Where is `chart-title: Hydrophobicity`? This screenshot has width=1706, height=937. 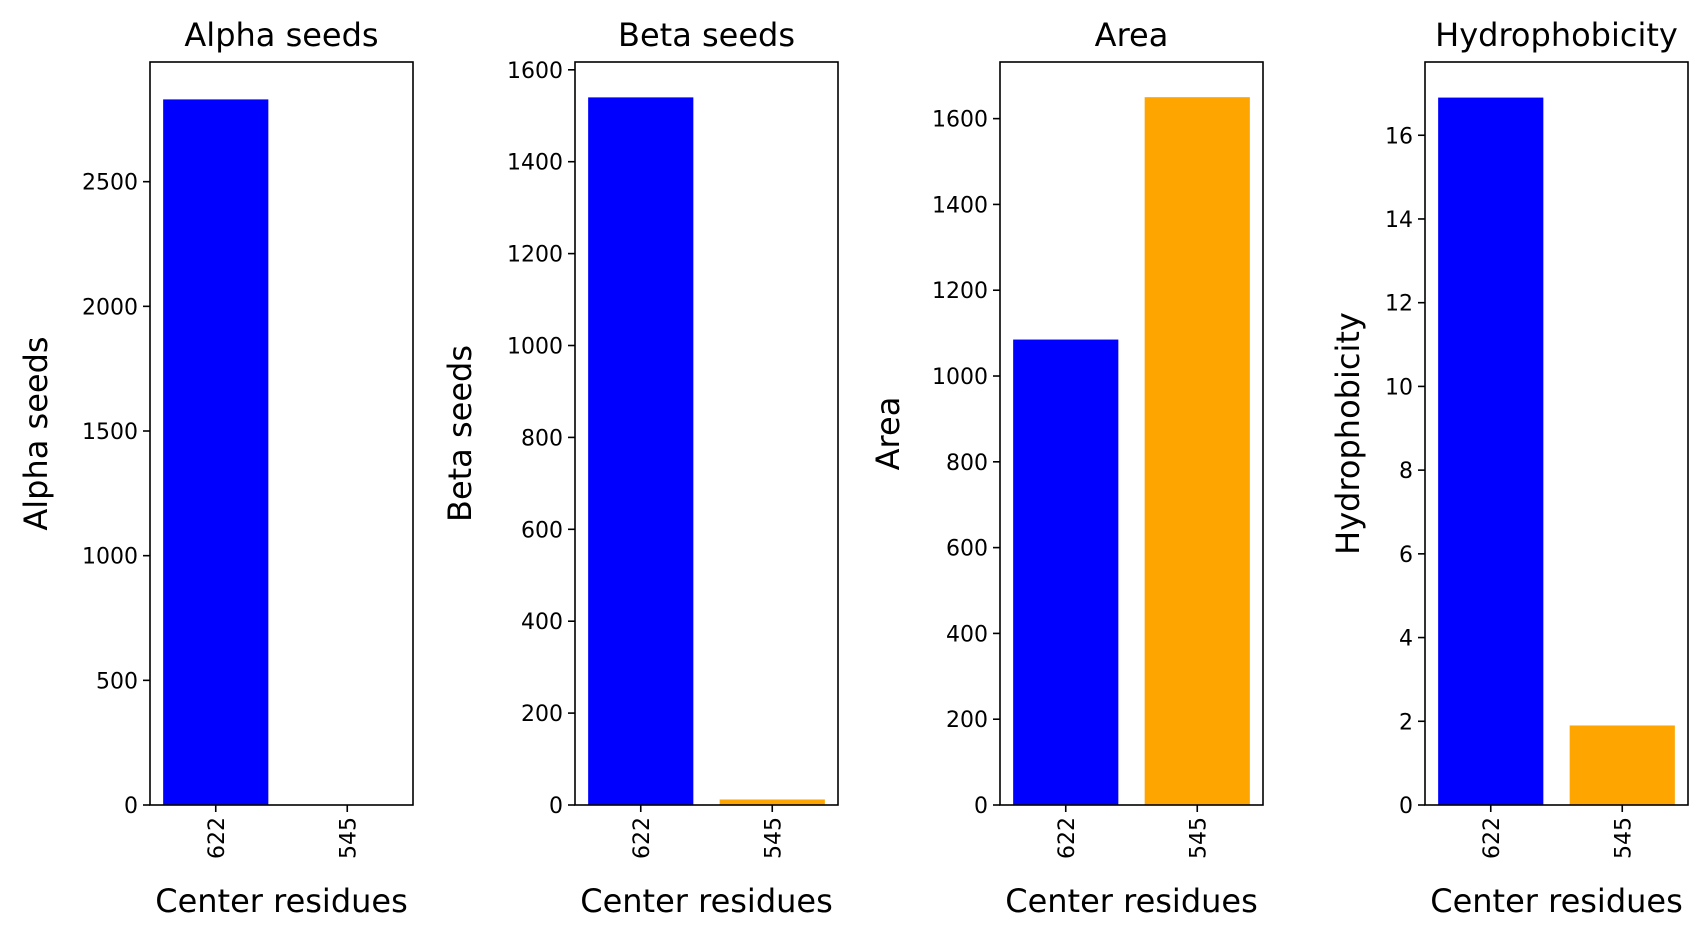
chart-title: Hydrophobicity is located at coordinates (1556, 35).